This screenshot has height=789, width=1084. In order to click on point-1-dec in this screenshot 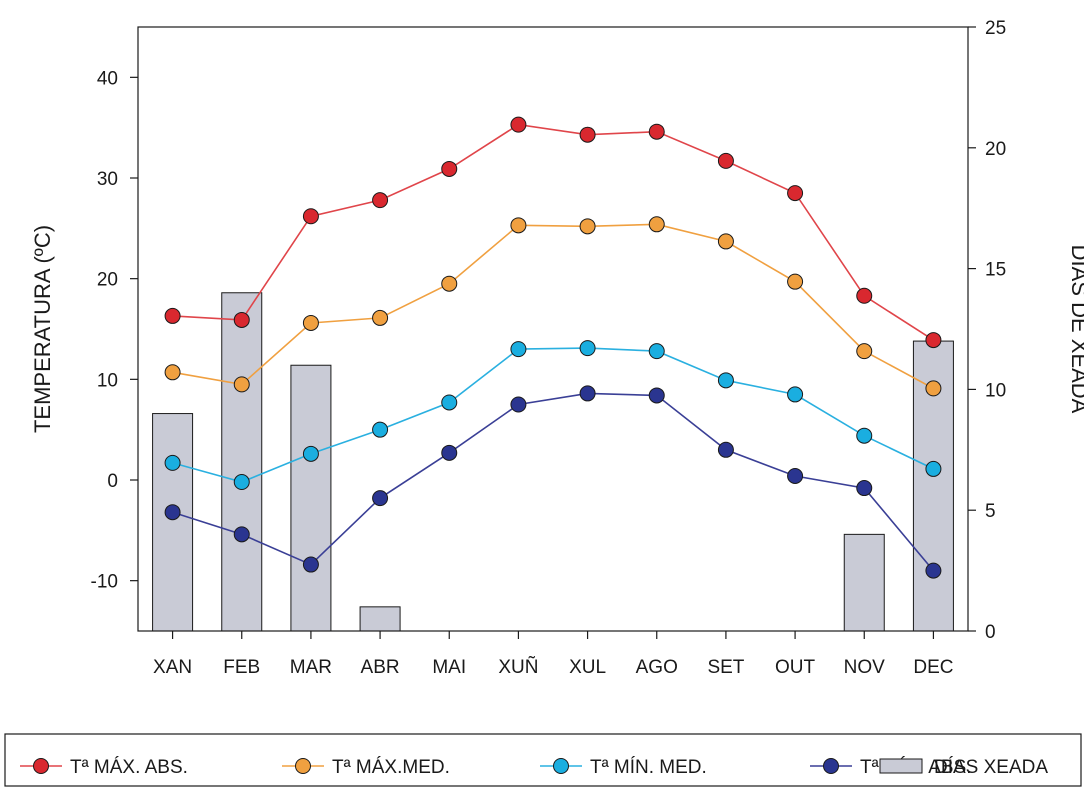, I will do `click(933, 340)`.